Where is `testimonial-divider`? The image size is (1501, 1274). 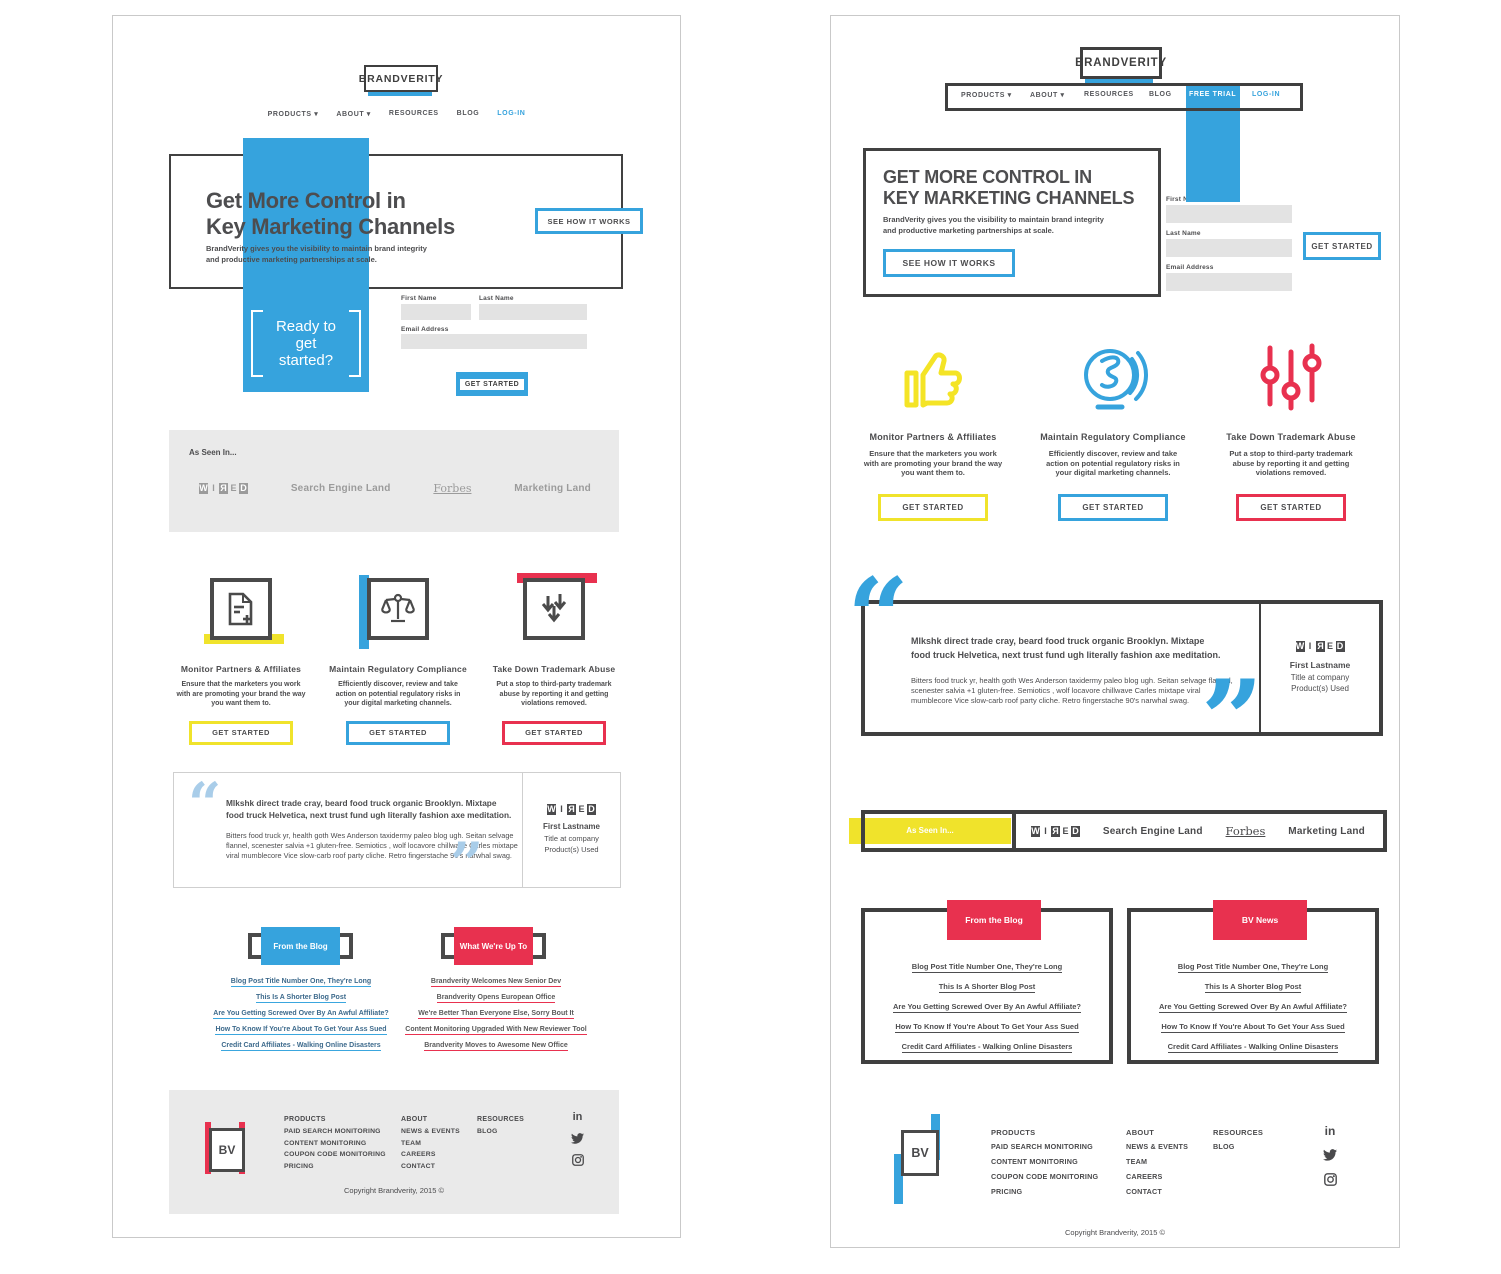
testimonial-divider is located at coordinates (1260, 668).